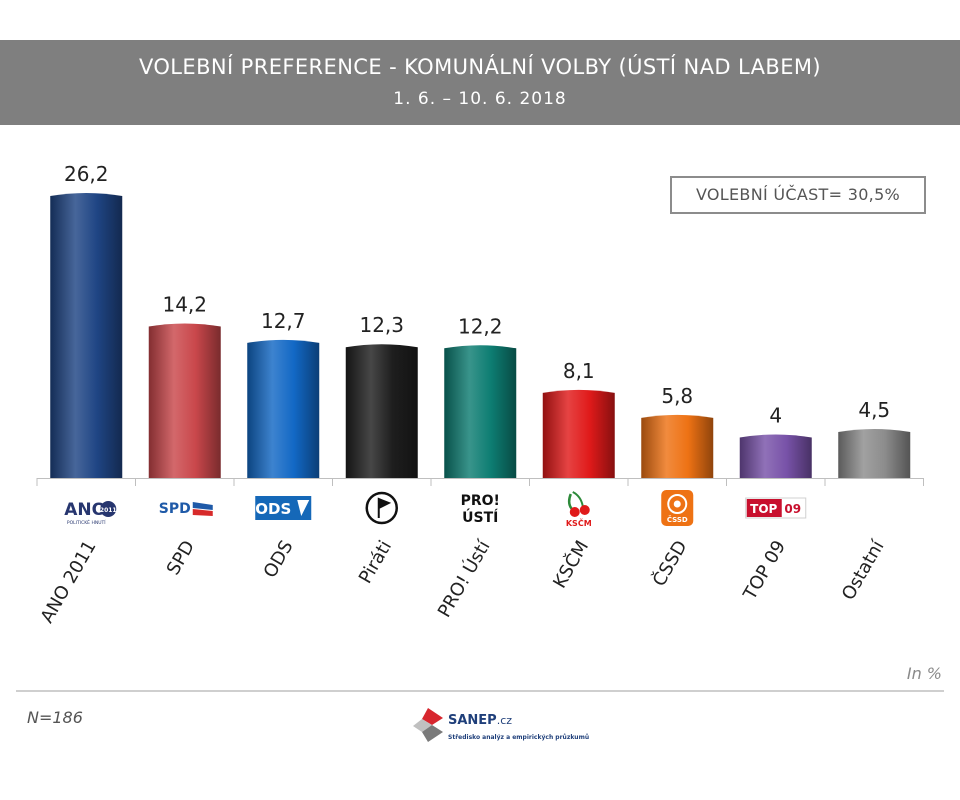 The height and width of the screenshot is (800, 960). What do you see at coordinates (764, 570) in the screenshot?
I see `category-label-7: TOP 09` at bounding box center [764, 570].